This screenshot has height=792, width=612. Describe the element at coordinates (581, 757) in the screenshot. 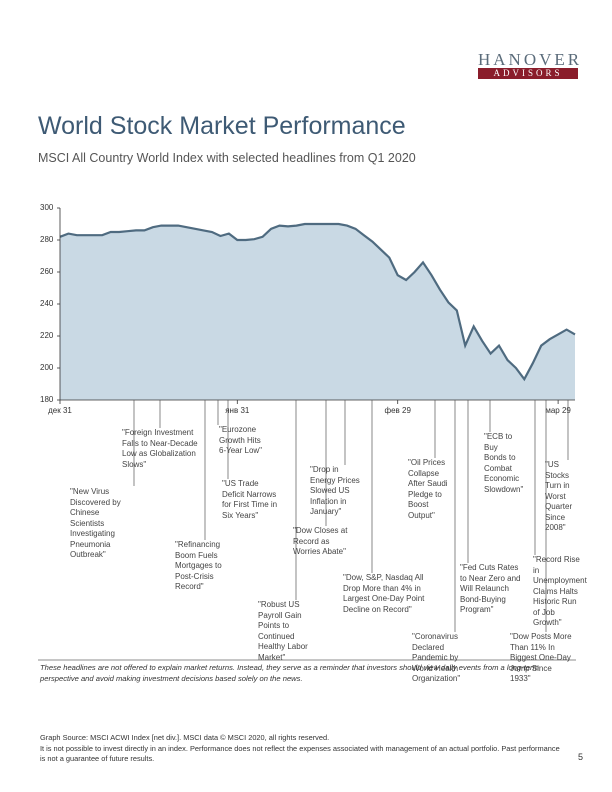

I see `page-number: 5` at that location.